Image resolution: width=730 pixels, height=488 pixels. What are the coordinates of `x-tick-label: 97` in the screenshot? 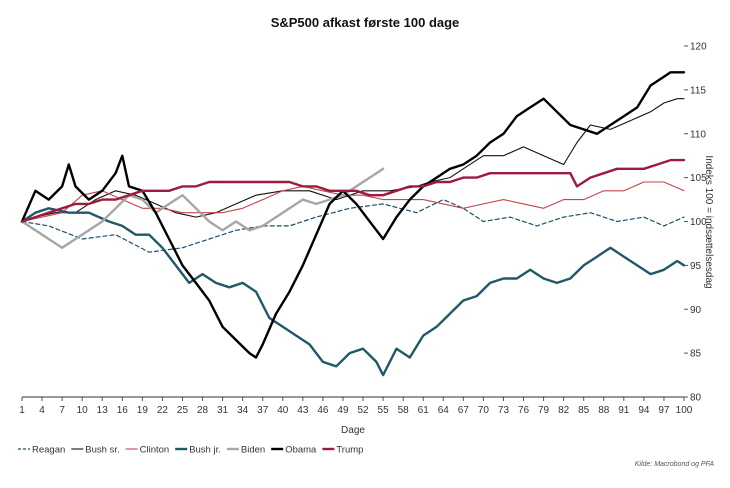 It's located at (664, 410).